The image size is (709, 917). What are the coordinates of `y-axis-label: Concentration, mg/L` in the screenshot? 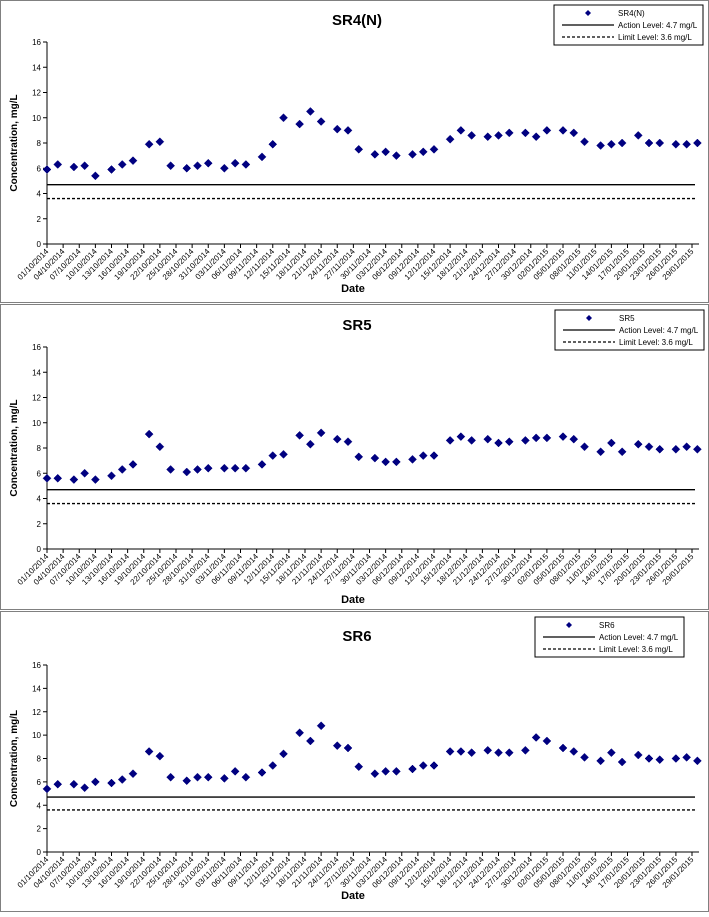 It's located at (14, 142).